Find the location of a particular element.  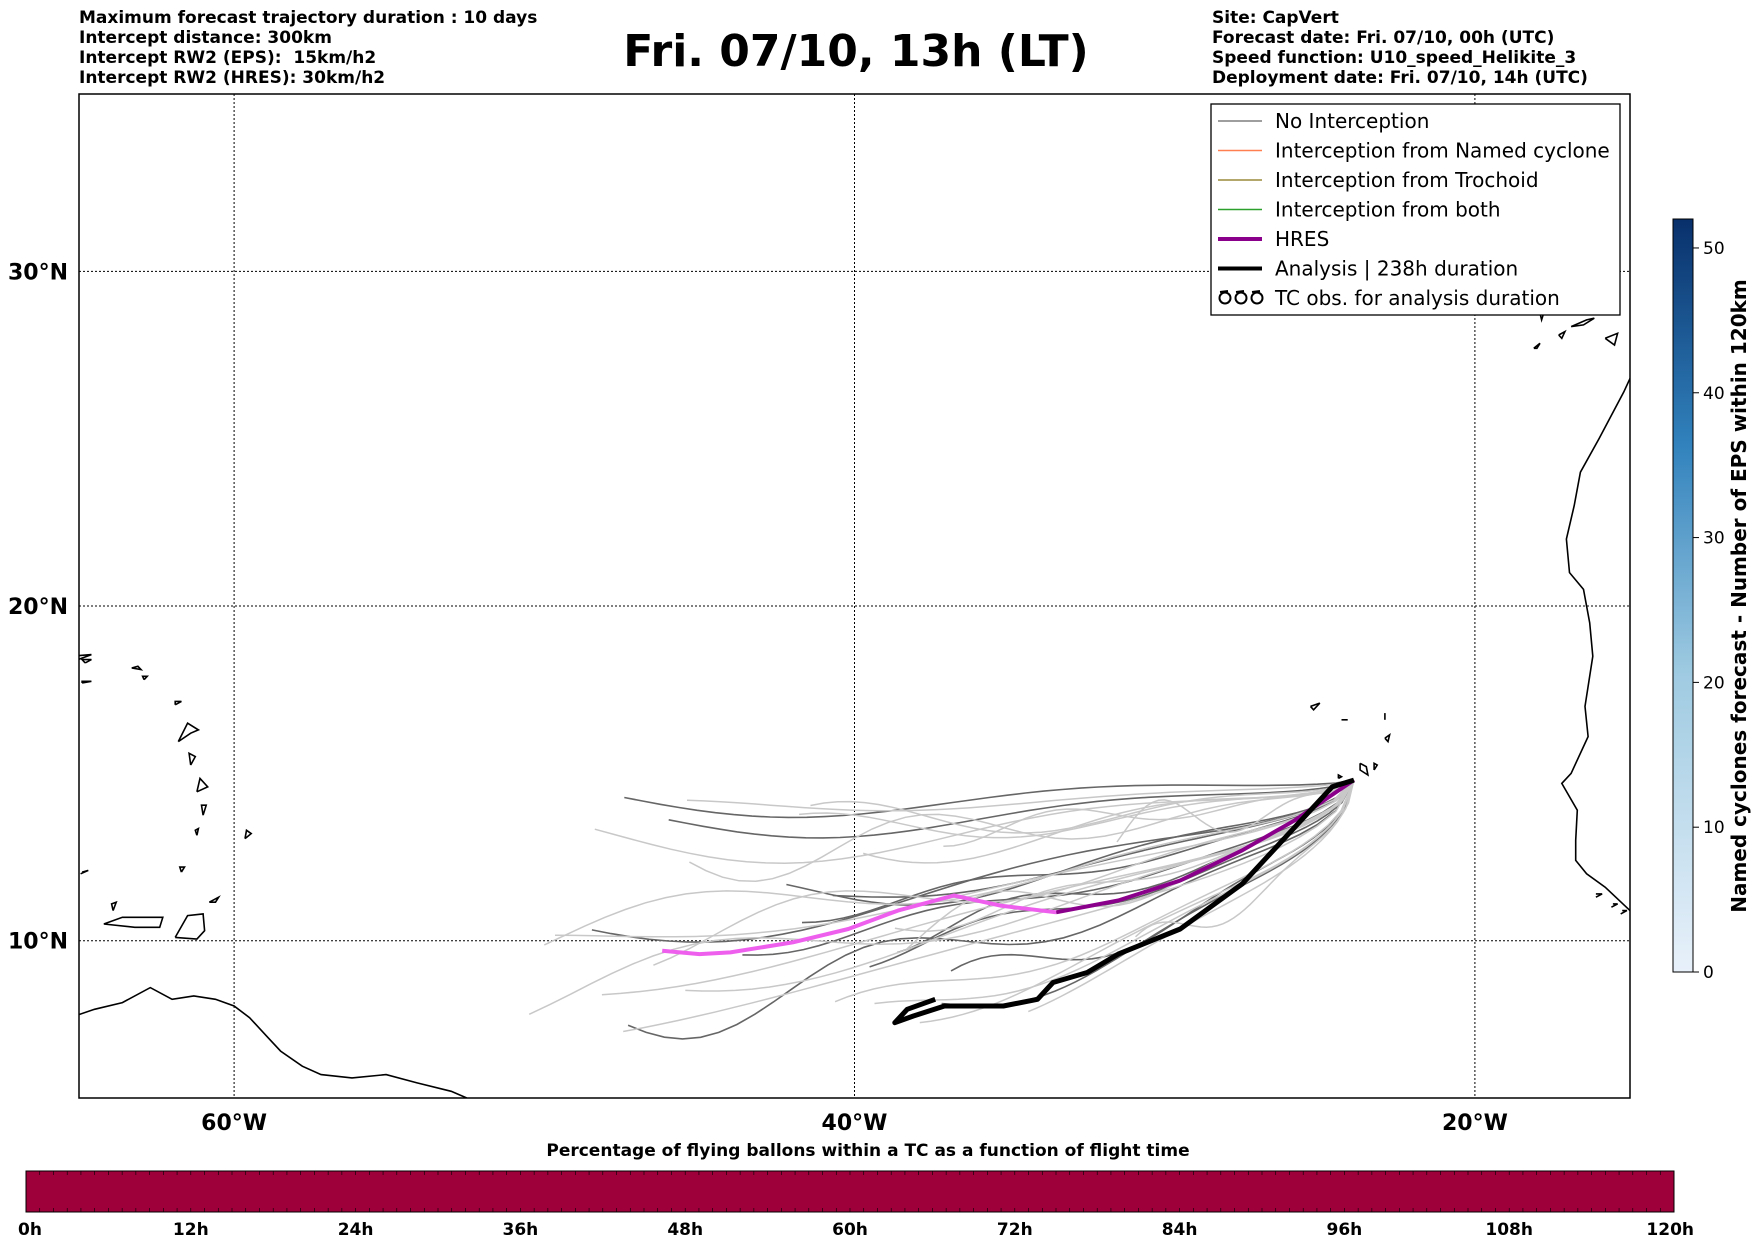

legend-label: Interception from both is located at coordinates (1388, 210).